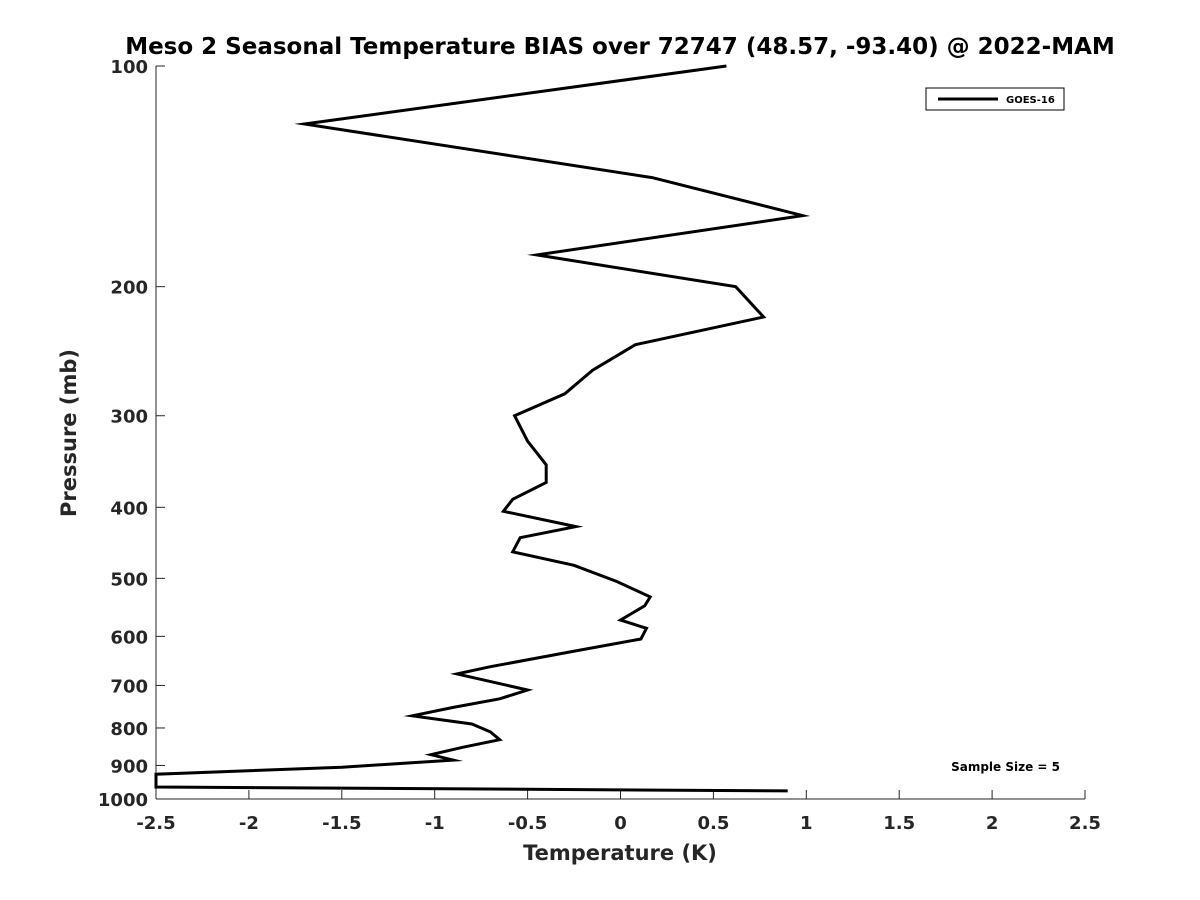 The height and width of the screenshot is (900, 1200). What do you see at coordinates (123, 800) in the screenshot?
I see `y-tick-label: 1000` at bounding box center [123, 800].